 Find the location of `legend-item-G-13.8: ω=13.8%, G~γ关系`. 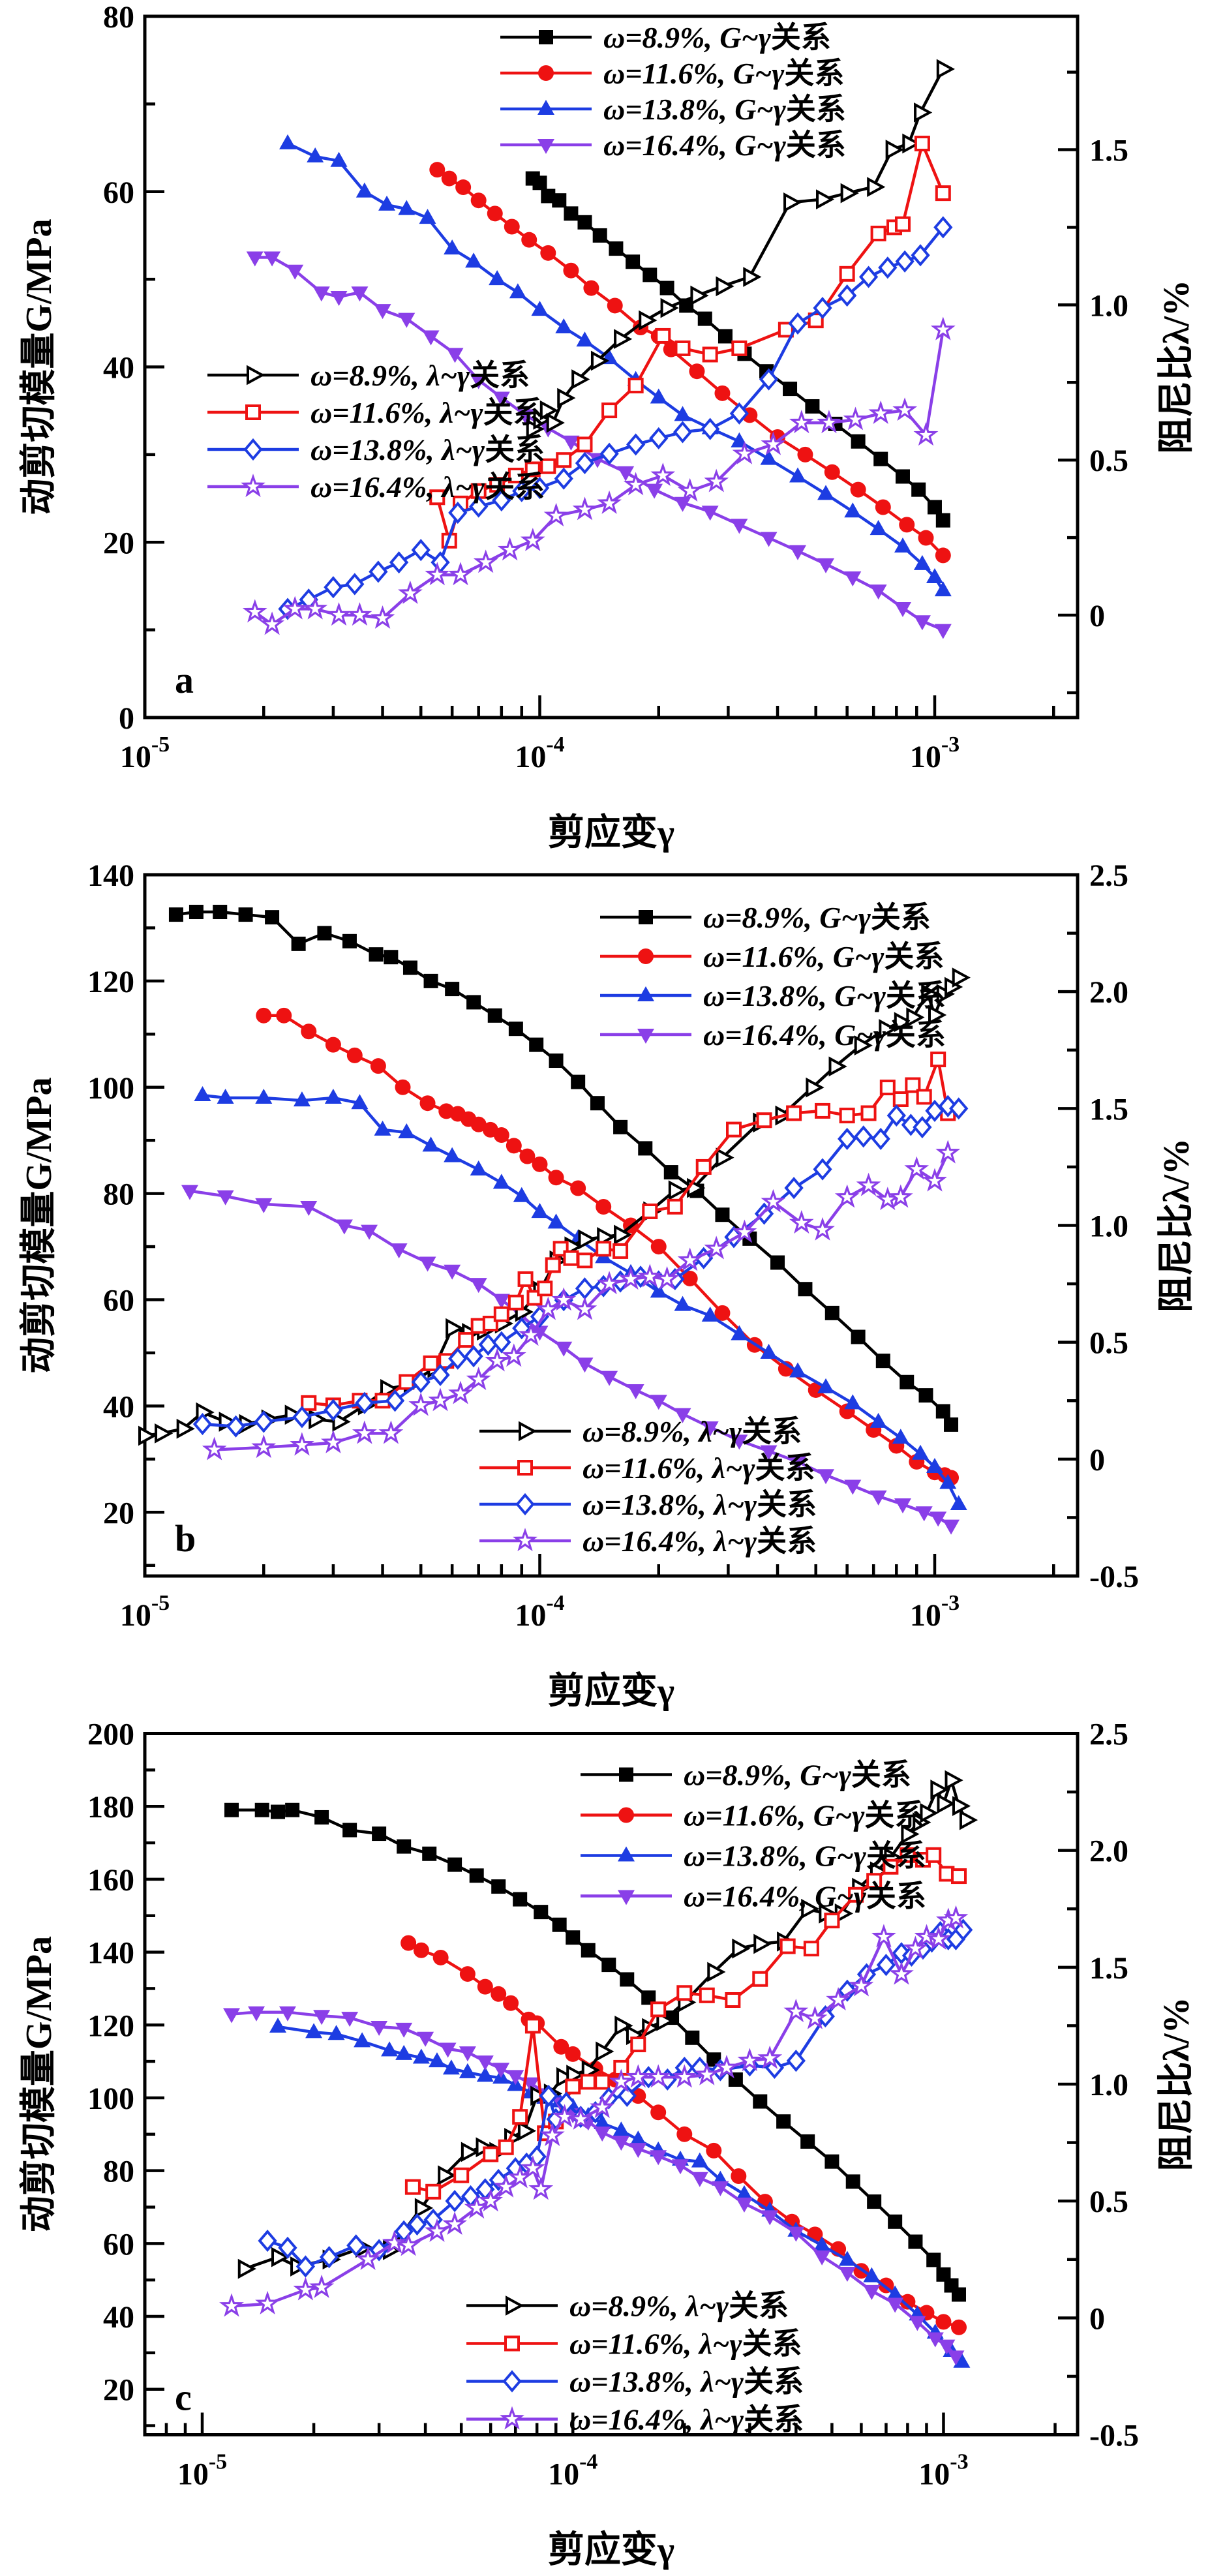

legend-item-G-13.8: ω=13.8%, G~γ关系 is located at coordinates (673, 110).